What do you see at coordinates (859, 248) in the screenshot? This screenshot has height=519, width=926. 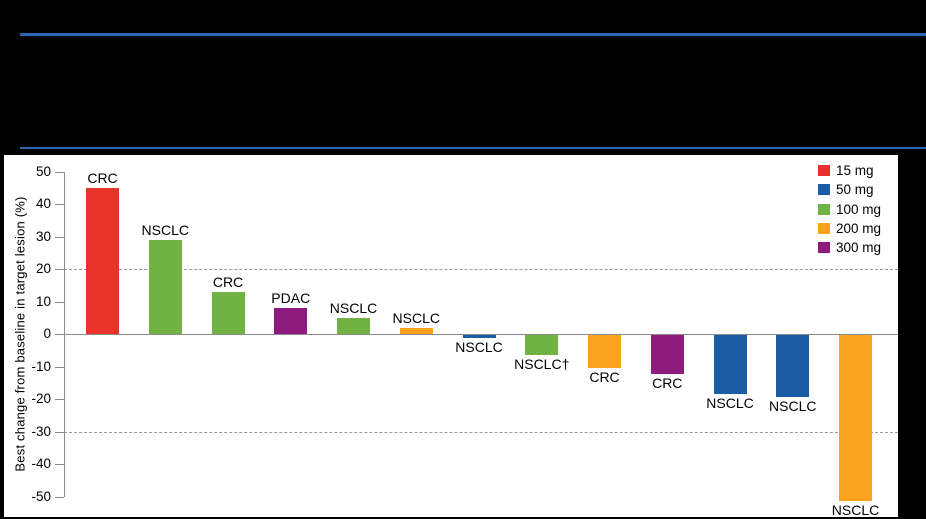 I see `legend-label: 300 mg` at bounding box center [859, 248].